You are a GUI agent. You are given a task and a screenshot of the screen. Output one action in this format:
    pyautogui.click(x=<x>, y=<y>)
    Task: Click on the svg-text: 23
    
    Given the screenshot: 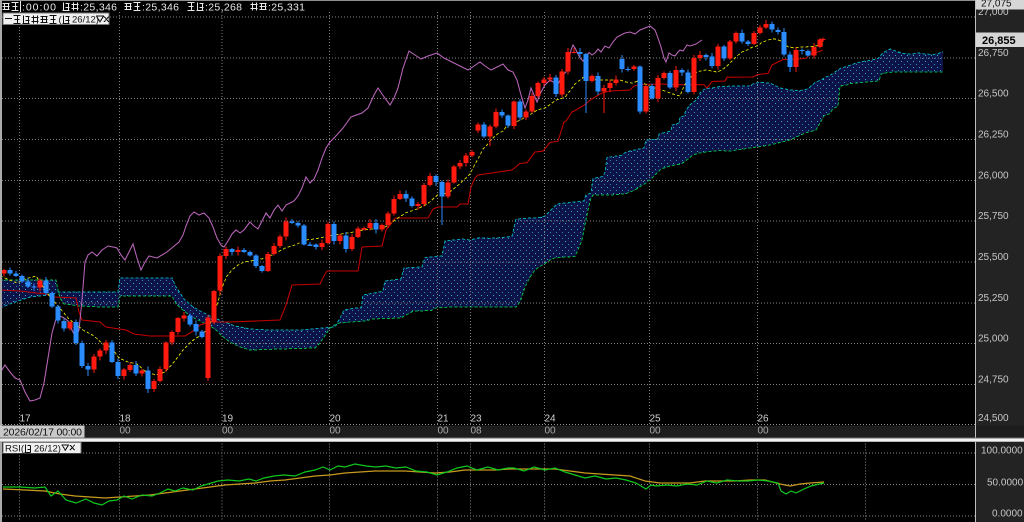 What is the action you would take?
    pyautogui.click(x=477, y=419)
    